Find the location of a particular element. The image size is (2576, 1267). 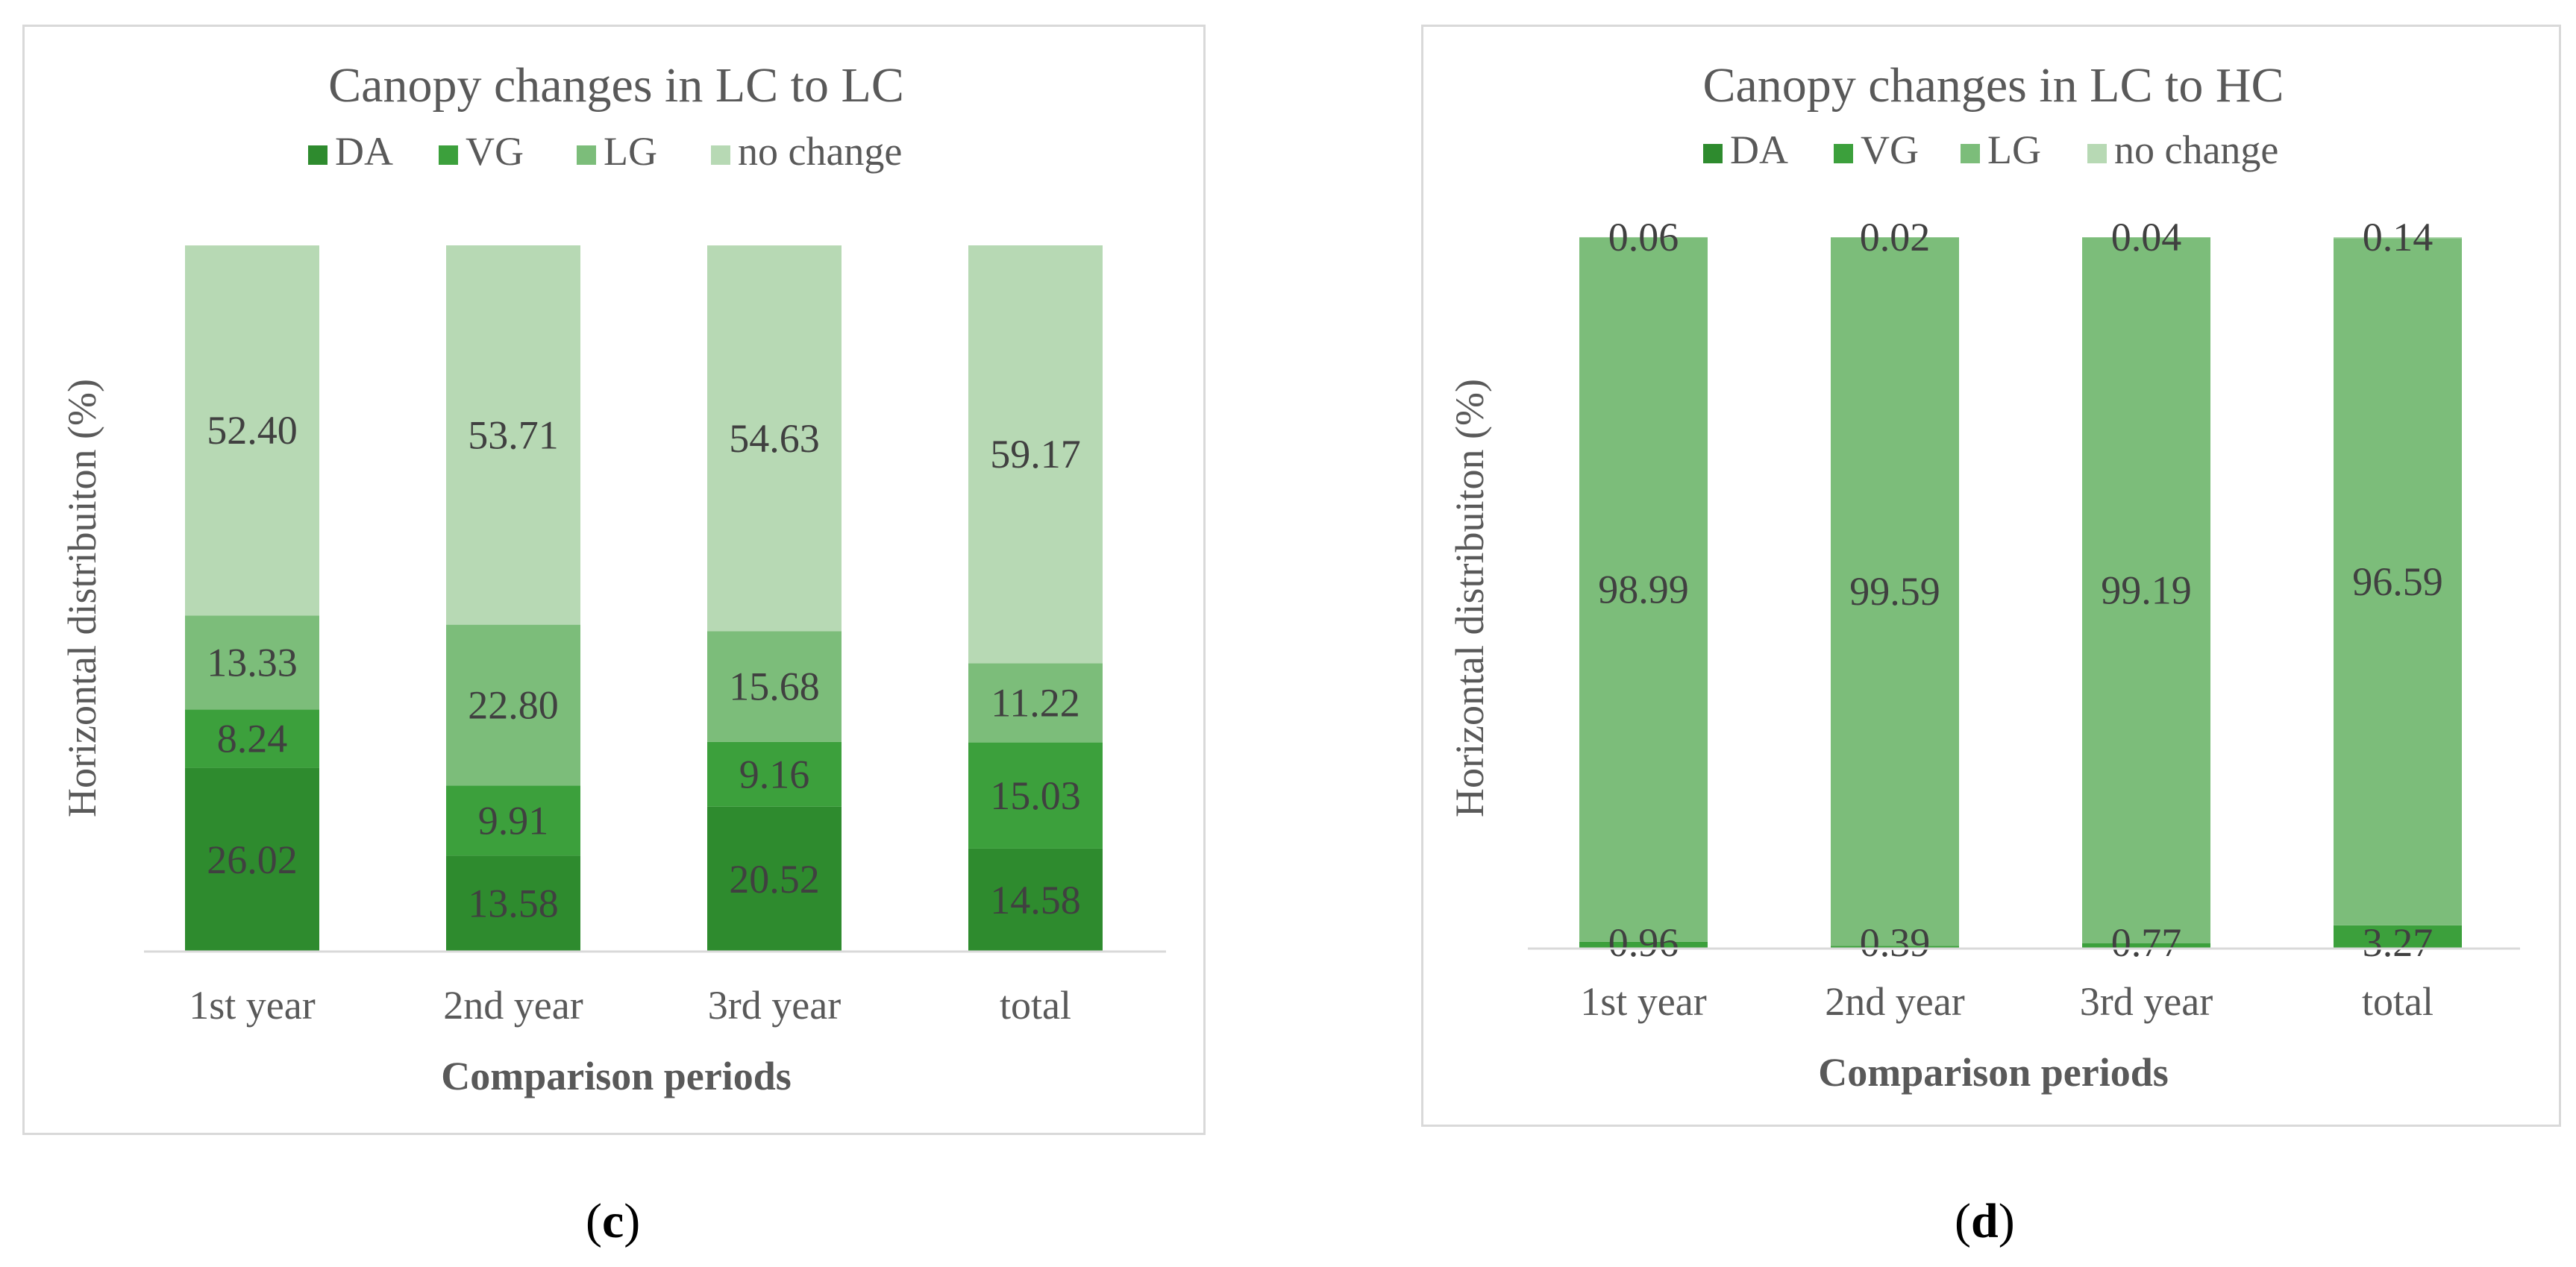

data-label-no-change-3: 59.17 is located at coordinates (1035, 454).